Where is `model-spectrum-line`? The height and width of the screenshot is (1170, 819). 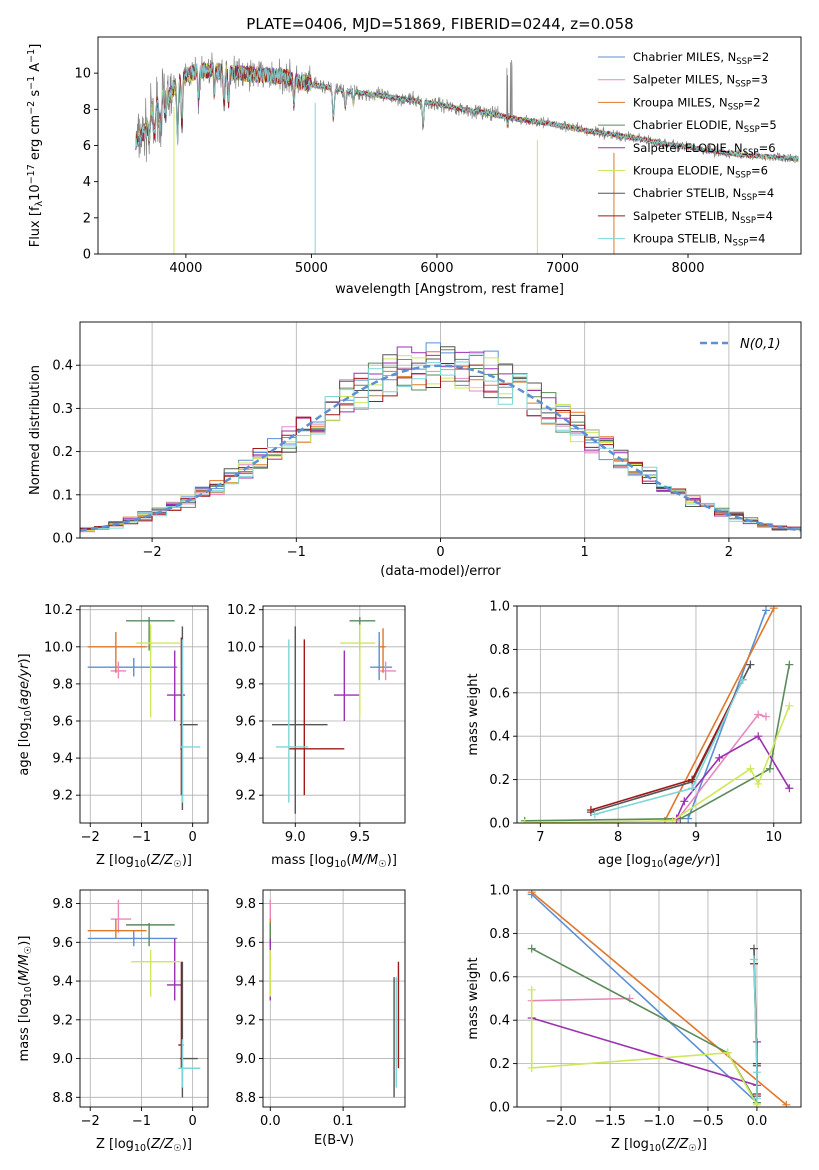 model-spectrum-line is located at coordinates (467, 112).